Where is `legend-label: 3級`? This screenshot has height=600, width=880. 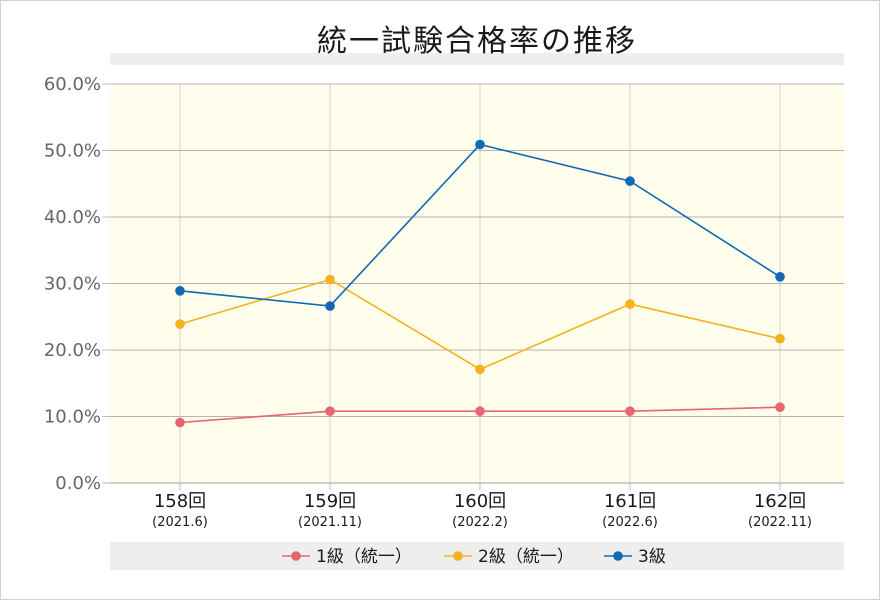 legend-label: 3級 is located at coordinates (652, 557).